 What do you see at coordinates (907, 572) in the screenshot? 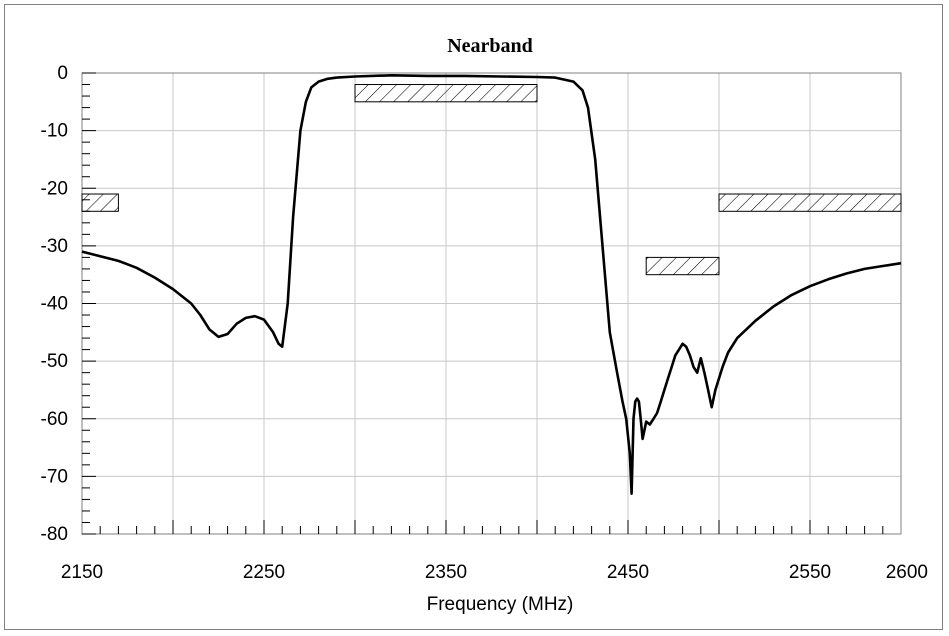
I see `x-tick-label: 2600` at bounding box center [907, 572].